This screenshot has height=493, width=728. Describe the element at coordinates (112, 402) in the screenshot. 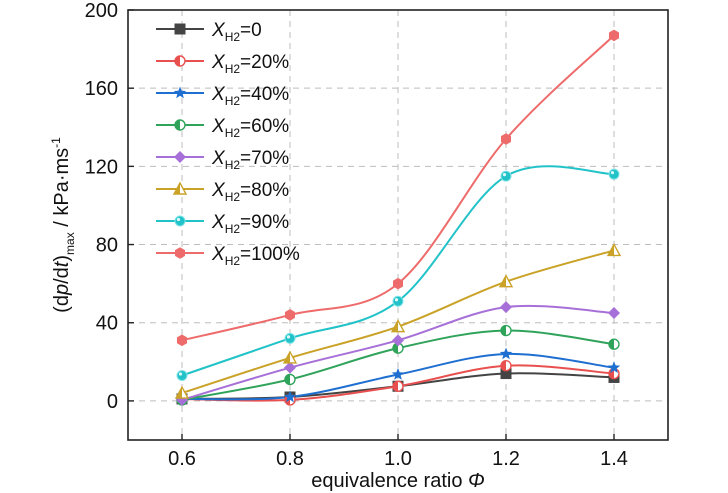

I see `y-tick-label: 0` at that location.